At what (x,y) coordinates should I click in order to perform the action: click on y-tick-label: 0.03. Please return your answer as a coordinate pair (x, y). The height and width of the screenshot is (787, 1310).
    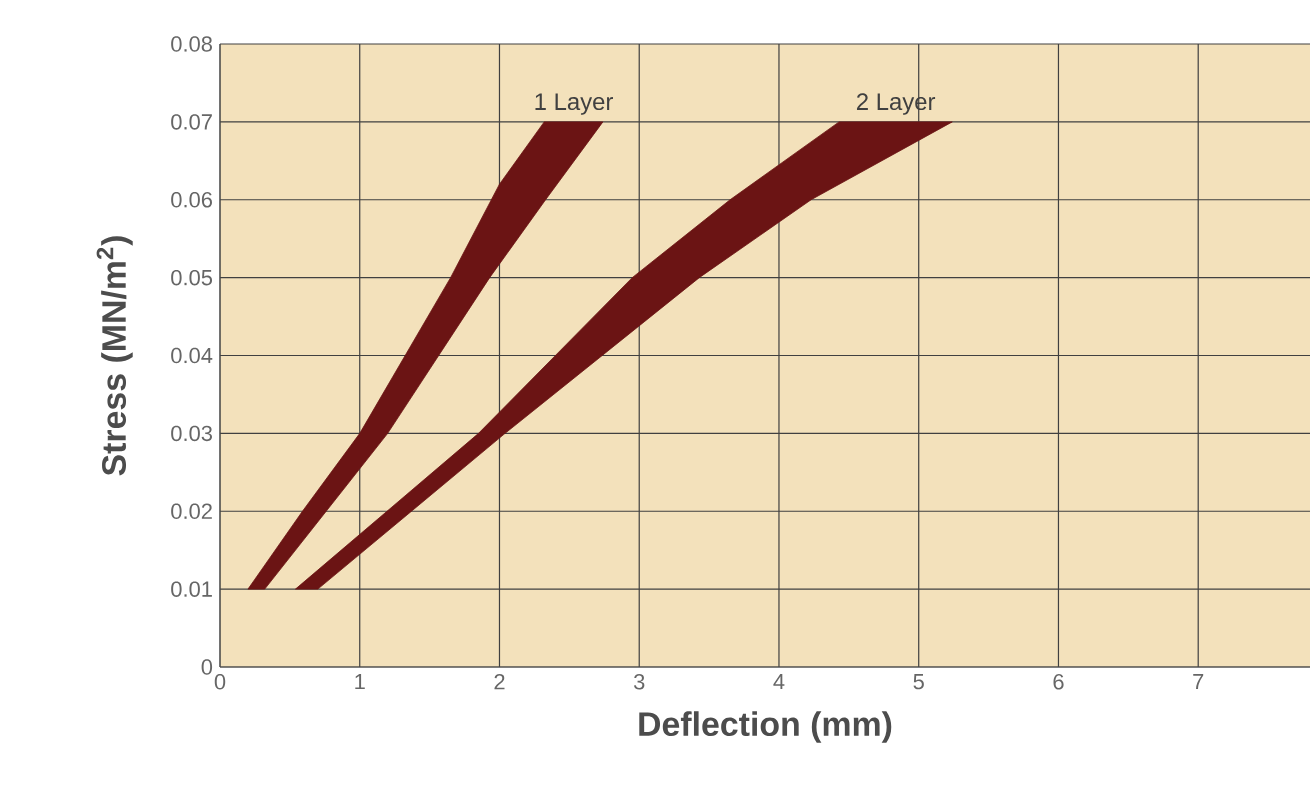
    Looking at the image, I should click on (191, 433).